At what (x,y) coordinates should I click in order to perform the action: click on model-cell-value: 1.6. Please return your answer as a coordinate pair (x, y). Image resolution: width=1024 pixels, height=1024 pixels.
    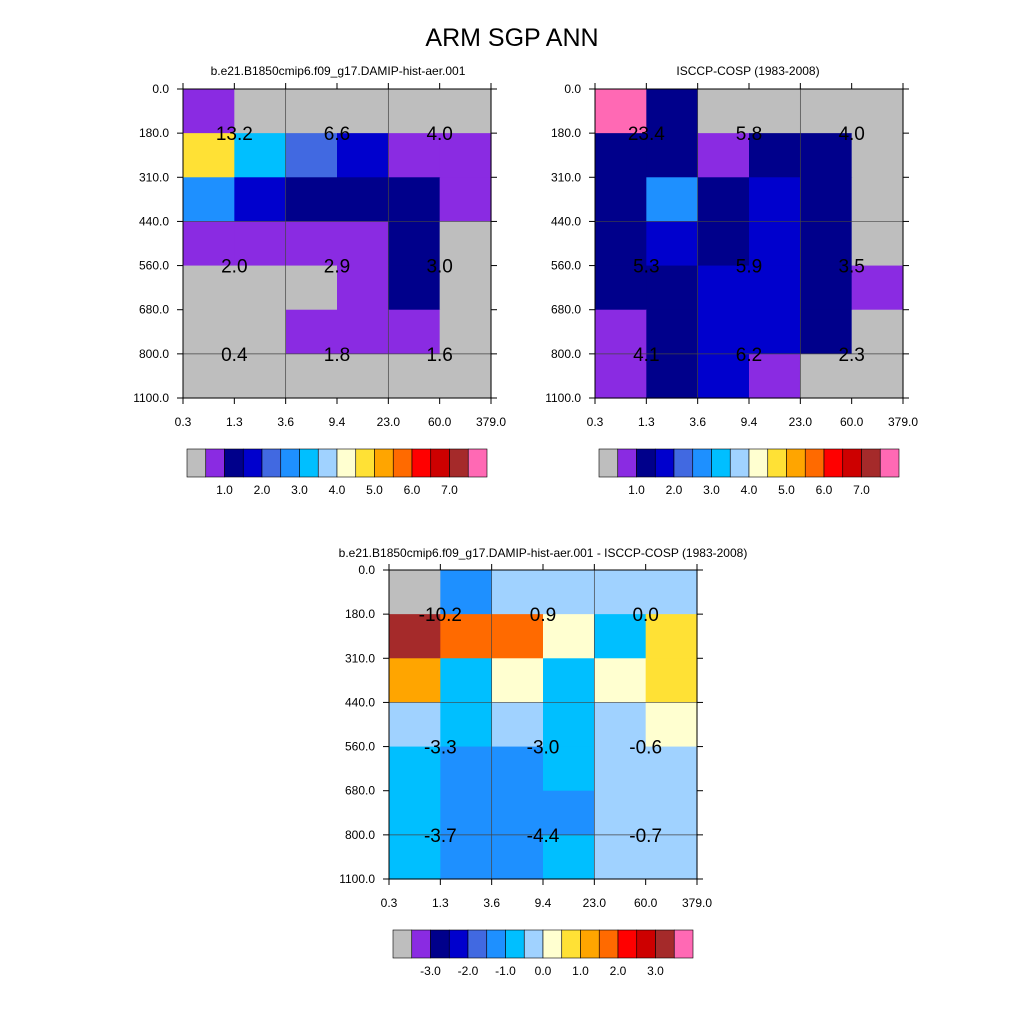
    Looking at the image, I should click on (439, 355).